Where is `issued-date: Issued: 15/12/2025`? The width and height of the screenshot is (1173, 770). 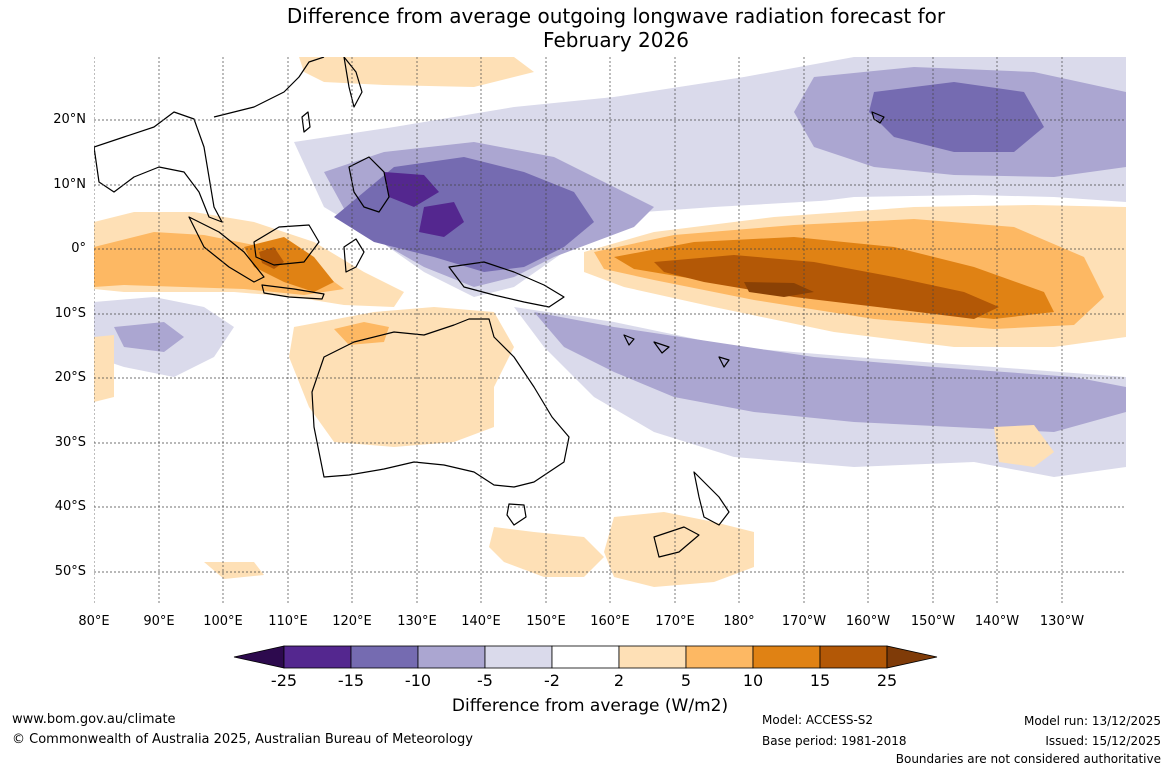
issued-date: Issued: 15/12/2025 is located at coordinates (1103, 741).